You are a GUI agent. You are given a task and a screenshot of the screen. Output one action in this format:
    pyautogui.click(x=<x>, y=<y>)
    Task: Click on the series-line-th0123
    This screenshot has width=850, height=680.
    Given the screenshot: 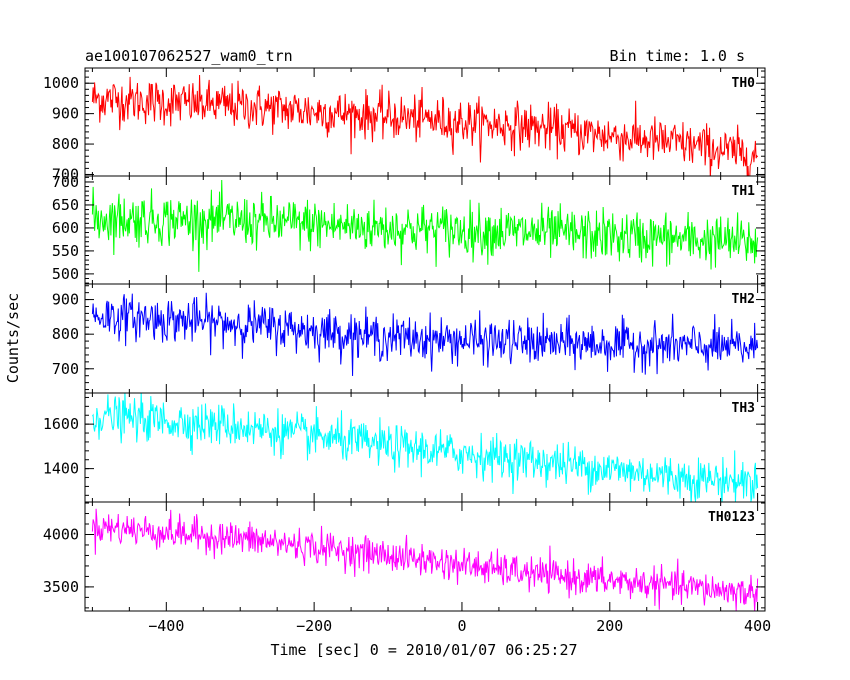 What is the action you would take?
    pyautogui.click(x=425, y=559)
    